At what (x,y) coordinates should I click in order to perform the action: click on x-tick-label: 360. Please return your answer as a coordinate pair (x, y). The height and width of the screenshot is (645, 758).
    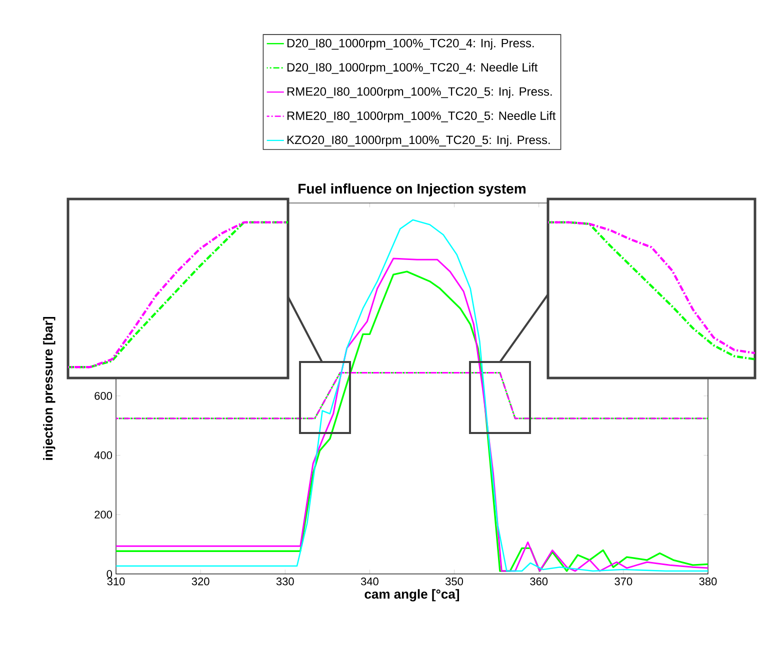
    Looking at the image, I should click on (539, 582).